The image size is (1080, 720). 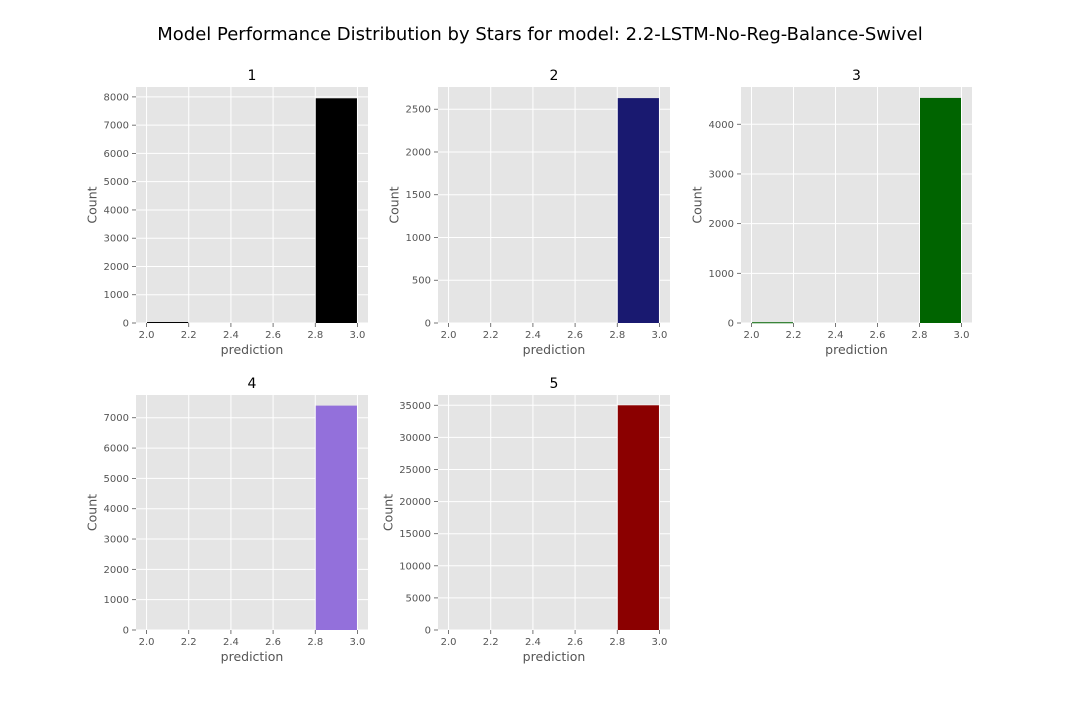 What do you see at coordinates (878, 335) in the screenshot?
I see `panel-3-x-tick-label: 2.6` at bounding box center [878, 335].